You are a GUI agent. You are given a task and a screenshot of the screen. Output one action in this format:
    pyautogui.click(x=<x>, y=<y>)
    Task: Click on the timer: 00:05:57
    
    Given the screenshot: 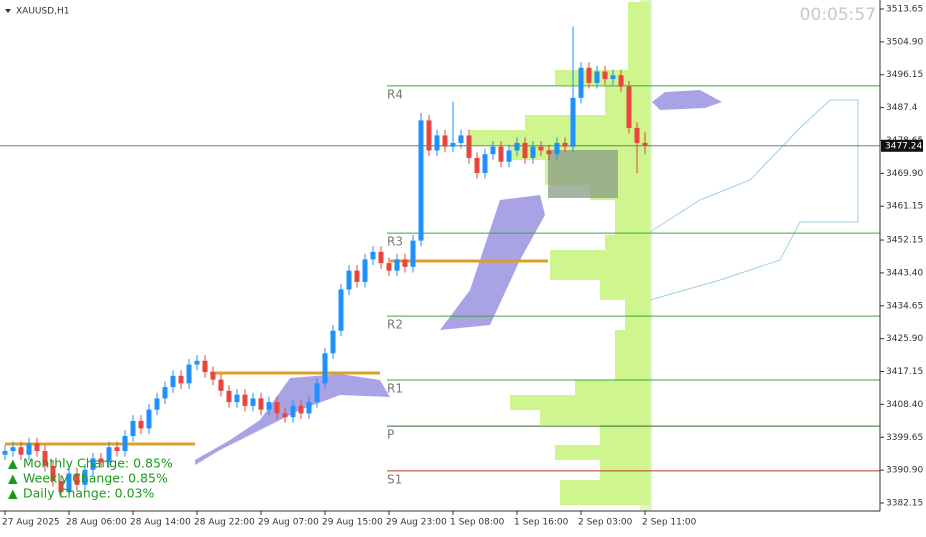 What is the action you would take?
    pyautogui.click(x=838, y=15)
    